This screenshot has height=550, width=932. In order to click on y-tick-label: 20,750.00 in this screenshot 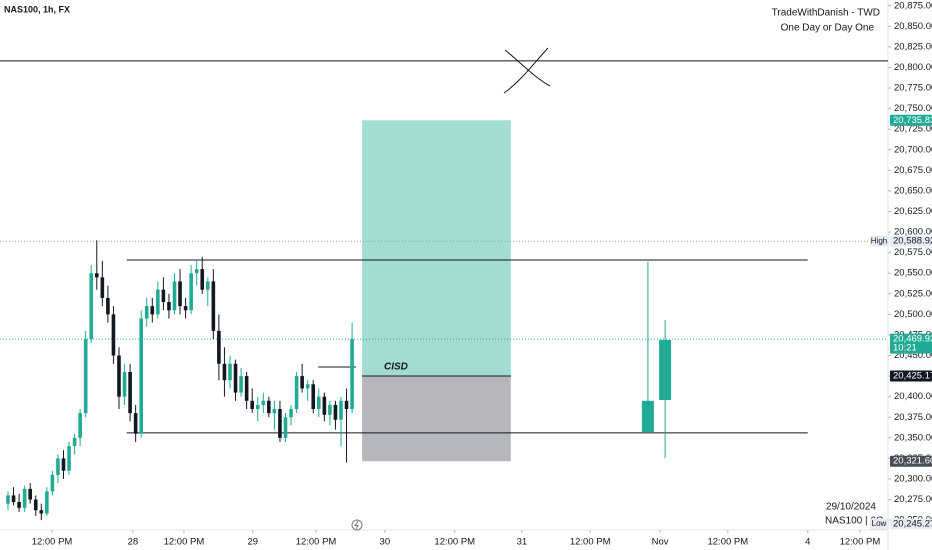, I will do `click(913, 108)`.